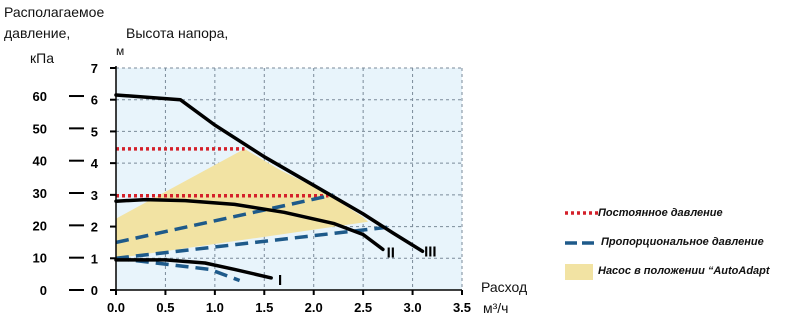 The width and height of the screenshot is (795, 320). I want to click on legend-label-auto-adapt: Насос в положении “AutoAdapt, so click(684, 271).